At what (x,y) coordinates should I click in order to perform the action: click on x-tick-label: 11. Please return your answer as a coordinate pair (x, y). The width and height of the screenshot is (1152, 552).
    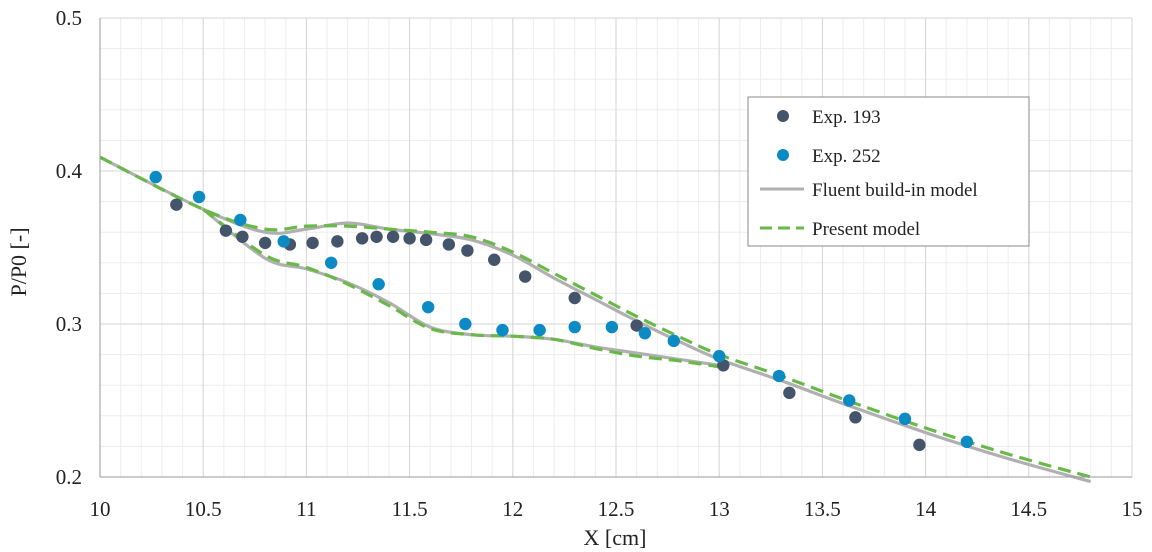
    Looking at the image, I should click on (306, 509).